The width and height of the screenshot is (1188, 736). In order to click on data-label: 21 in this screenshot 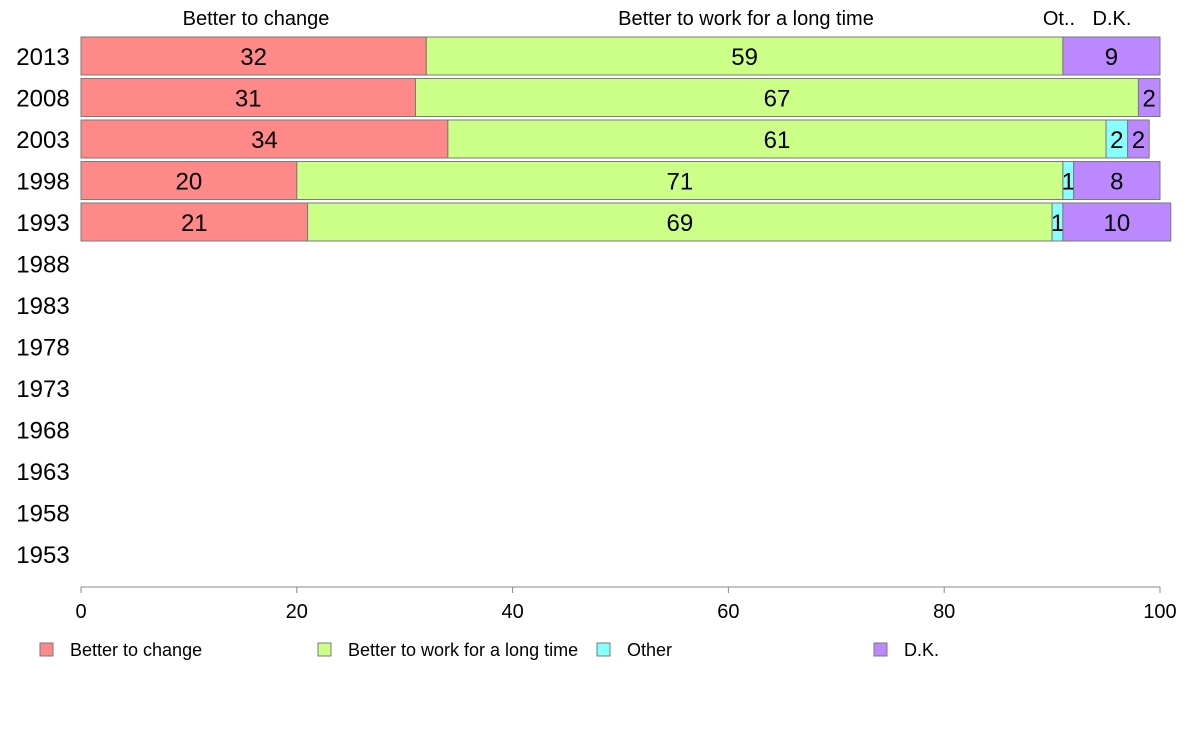, I will do `click(194, 223)`.